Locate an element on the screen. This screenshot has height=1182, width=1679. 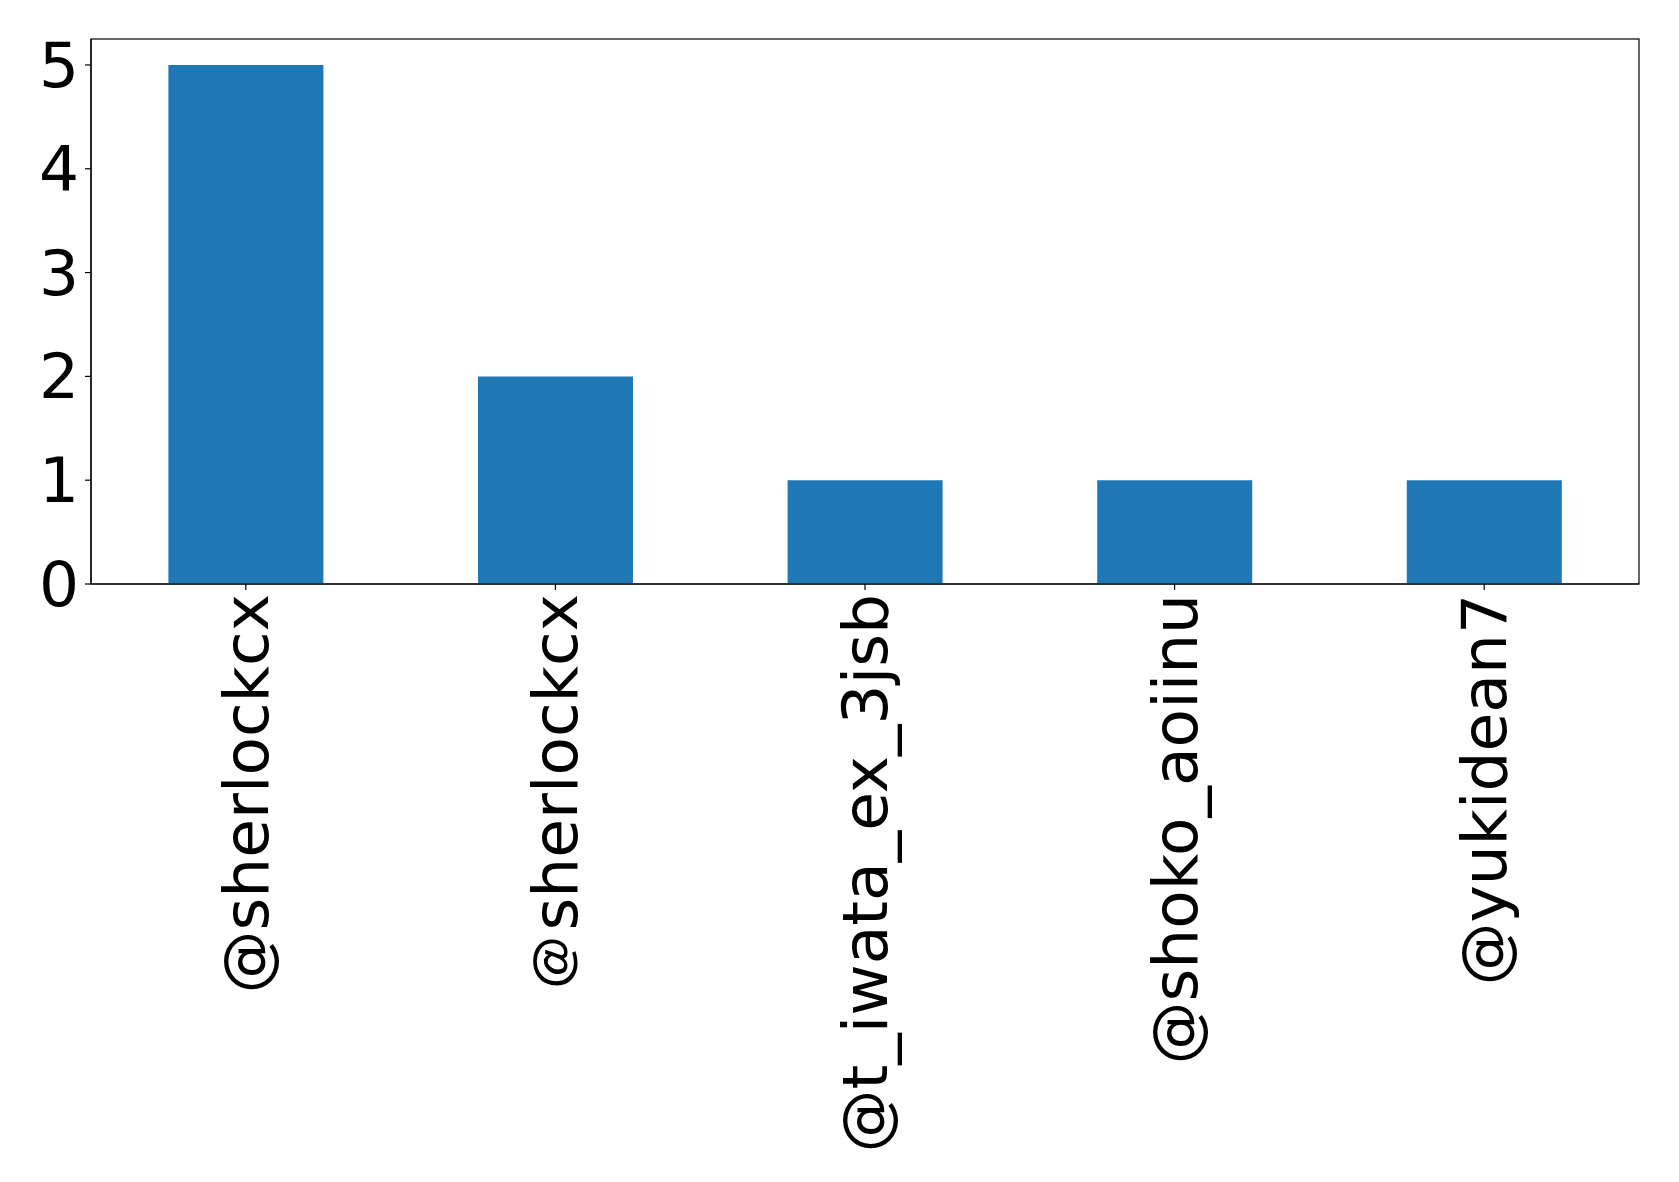
y-tick-label: 3 is located at coordinates (58, 273).